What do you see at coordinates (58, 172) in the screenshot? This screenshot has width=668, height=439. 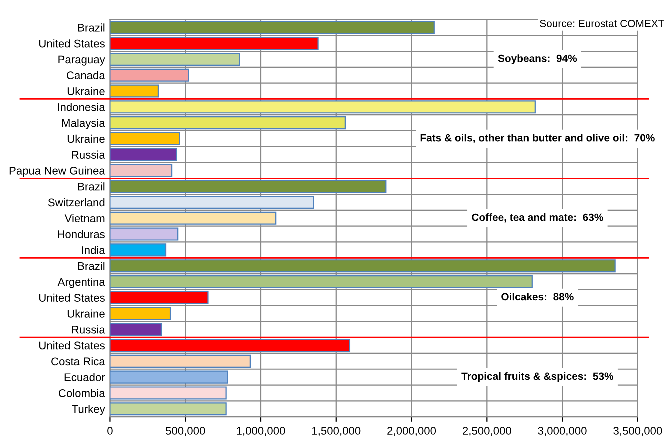 I see `y-tick-label: Papua New Guinea` at bounding box center [58, 172].